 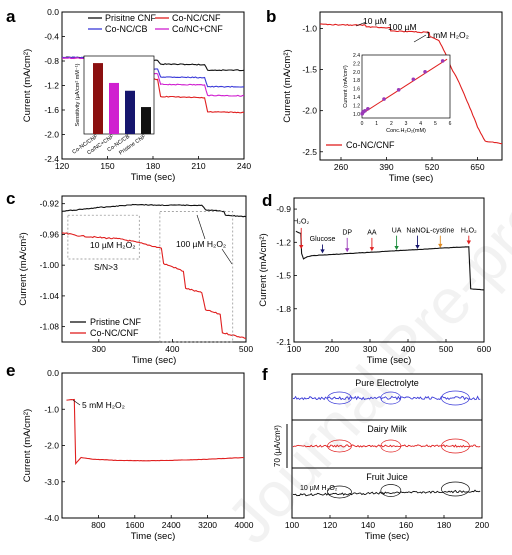 I want to click on x-tick-label: 260, so click(x=341, y=167).